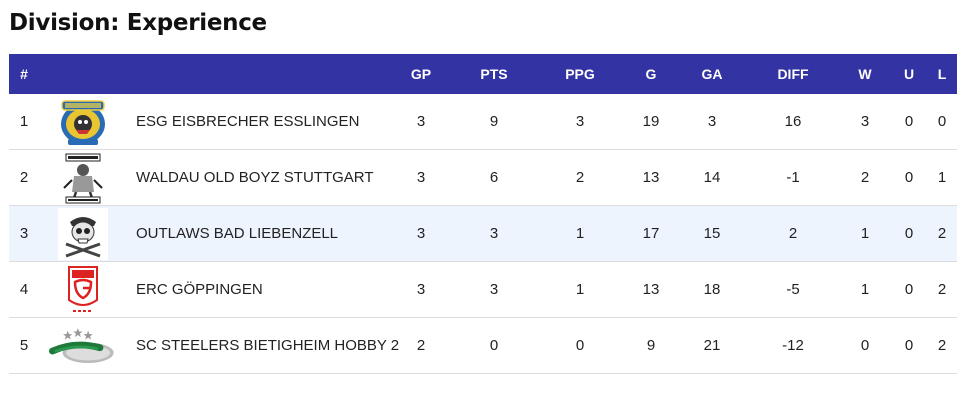 Image resolution: width=969 pixels, height=401 pixels. What do you see at coordinates (237, 233) in the screenshot?
I see `team-name: OUTLAWS BAD LIEBENZELL` at bounding box center [237, 233].